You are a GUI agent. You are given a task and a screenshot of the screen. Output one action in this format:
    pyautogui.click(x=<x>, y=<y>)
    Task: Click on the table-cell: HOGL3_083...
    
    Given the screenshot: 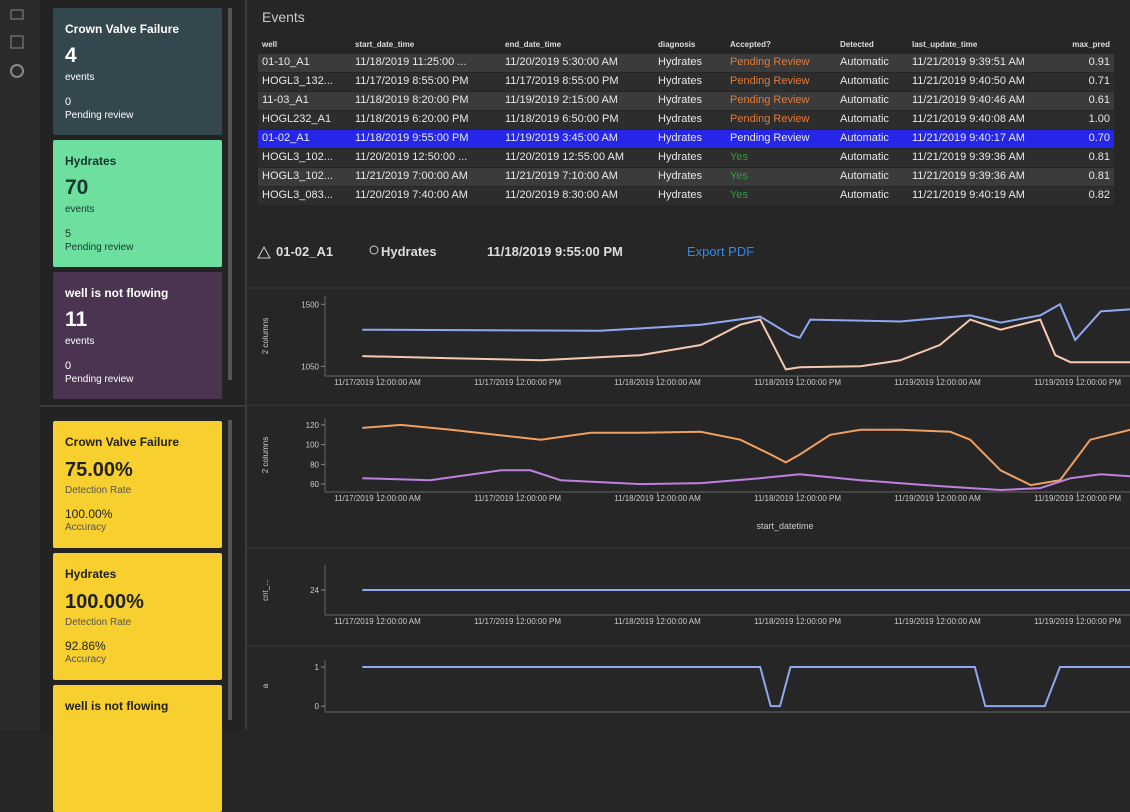 What is the action you would take?
    pyautogui.click(x=297, y=195)
    